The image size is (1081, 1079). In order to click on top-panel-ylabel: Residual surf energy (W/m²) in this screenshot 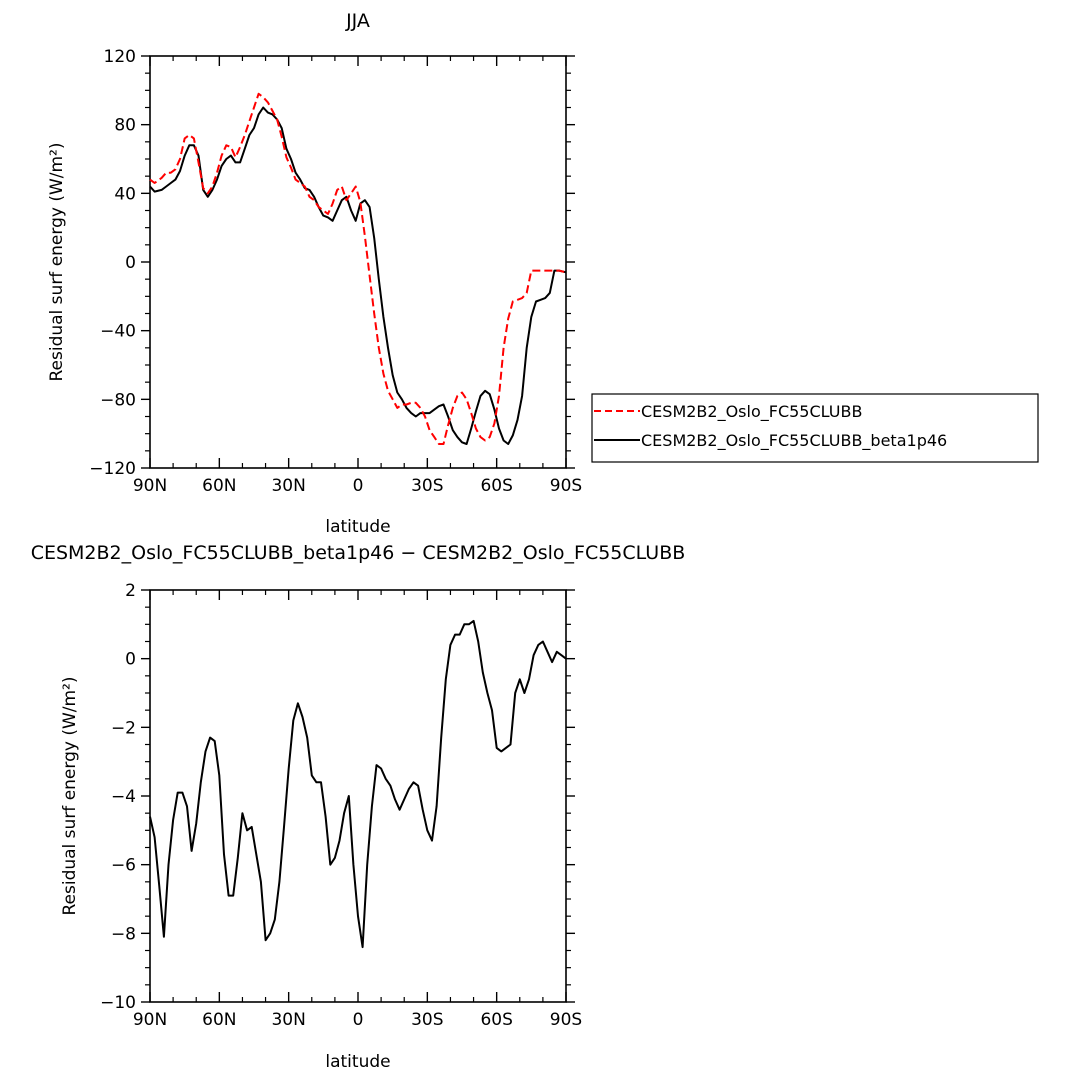, I will do `click(57, 261)`.